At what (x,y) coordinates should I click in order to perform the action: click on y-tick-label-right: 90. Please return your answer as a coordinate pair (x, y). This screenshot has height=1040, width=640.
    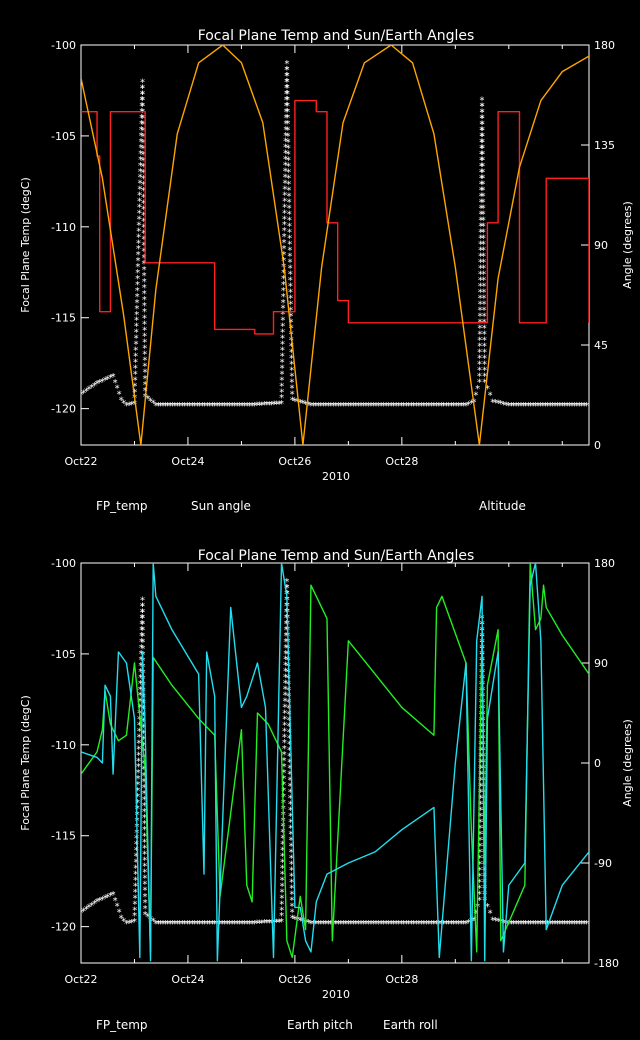
    Looking at the image, I should click on (601, 245).